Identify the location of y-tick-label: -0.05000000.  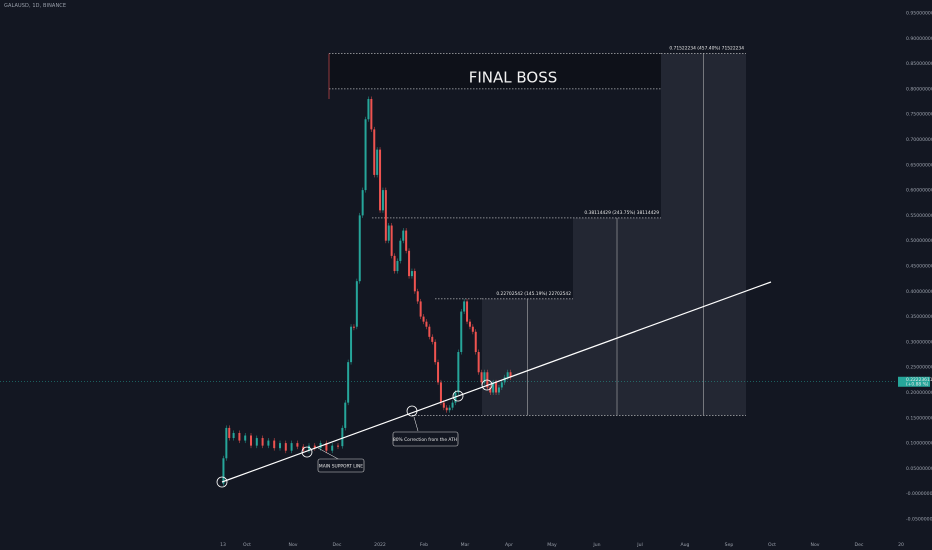
(919, 520).